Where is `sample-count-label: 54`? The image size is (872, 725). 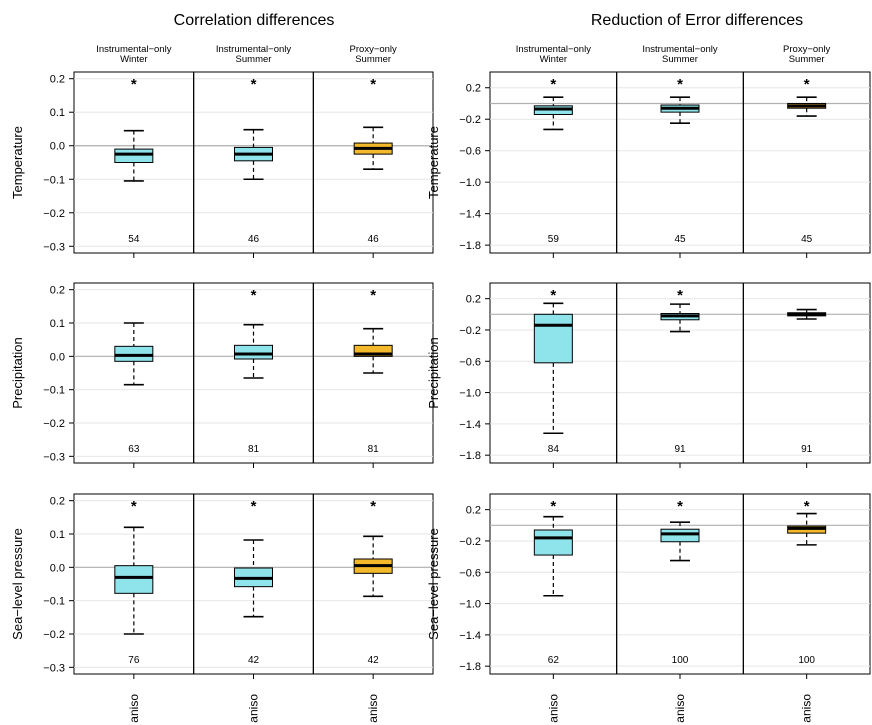 sample-count-label: 54 is located at coordinates (134, 239).